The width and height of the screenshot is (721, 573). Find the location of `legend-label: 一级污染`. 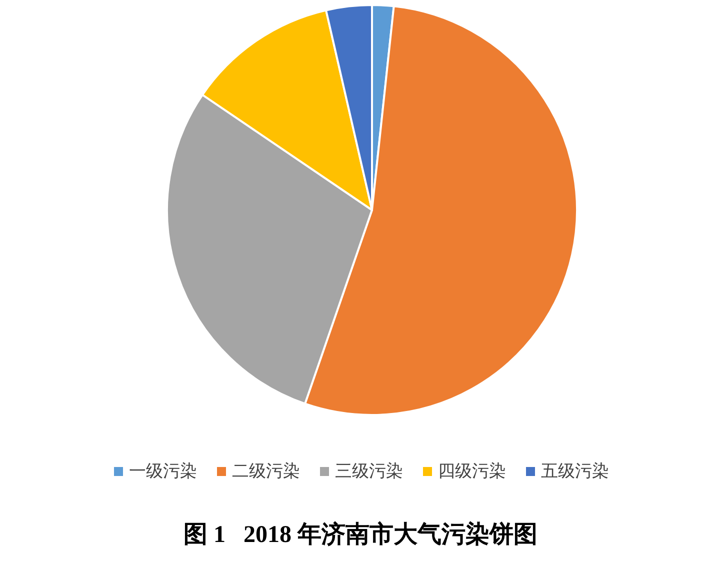

legend-label: 一级污染 is located at coordinates (163, 472).